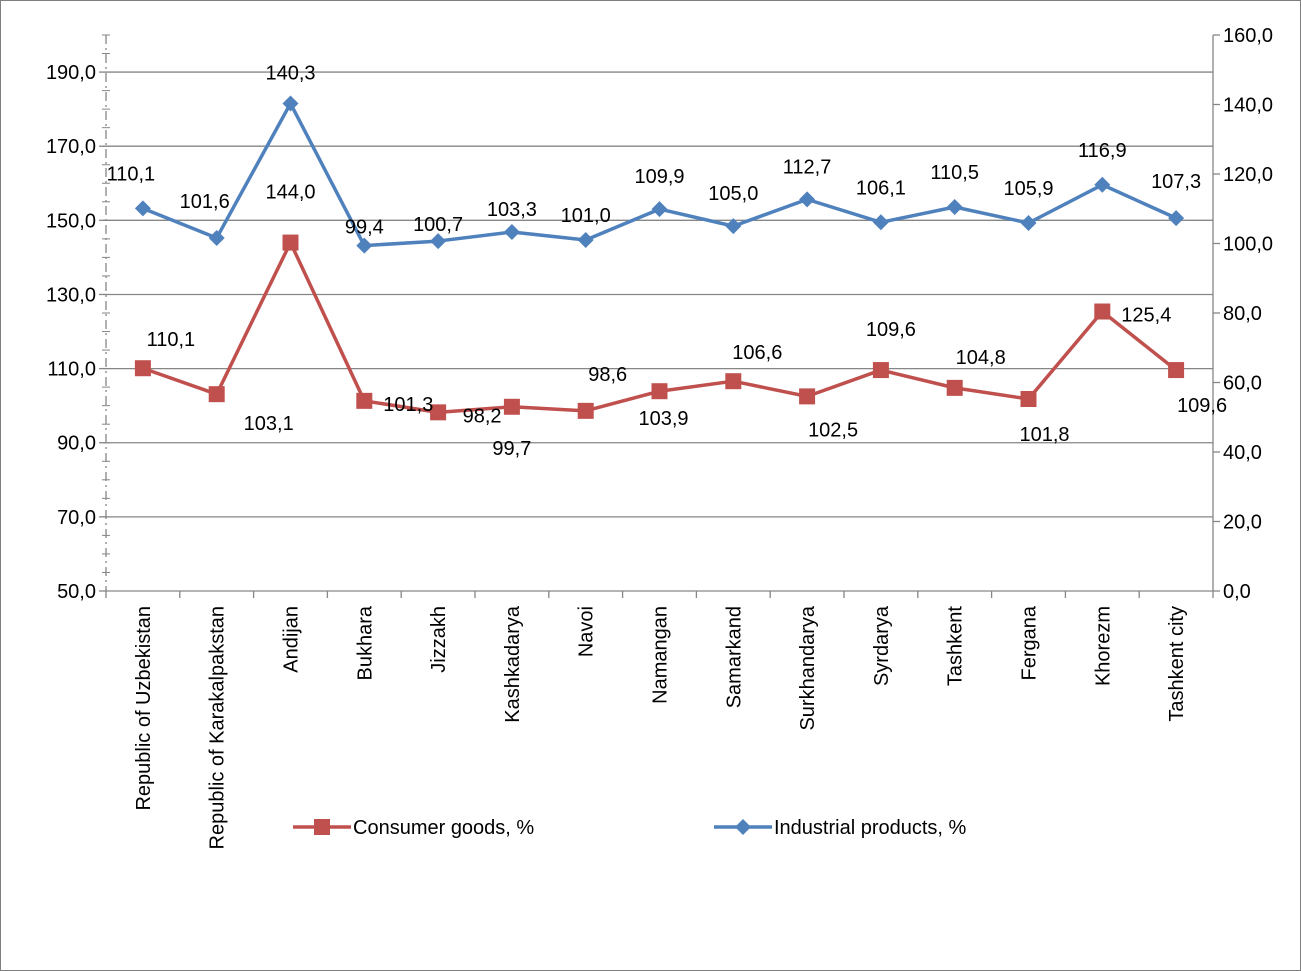  I want to click on category-label: Surkhandarya, so click(808, 667).